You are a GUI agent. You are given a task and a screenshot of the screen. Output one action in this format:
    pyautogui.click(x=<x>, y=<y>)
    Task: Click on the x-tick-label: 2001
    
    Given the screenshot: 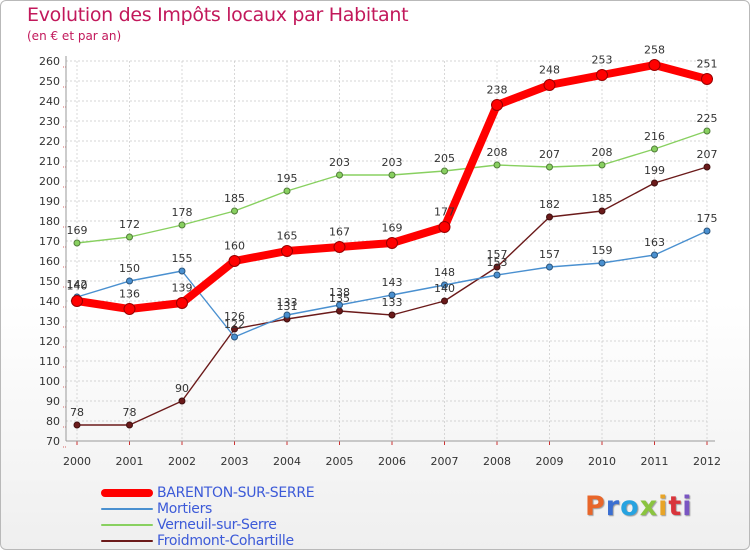 What is the action you would take?
    pyautogui.click(x=130, y=461)
    